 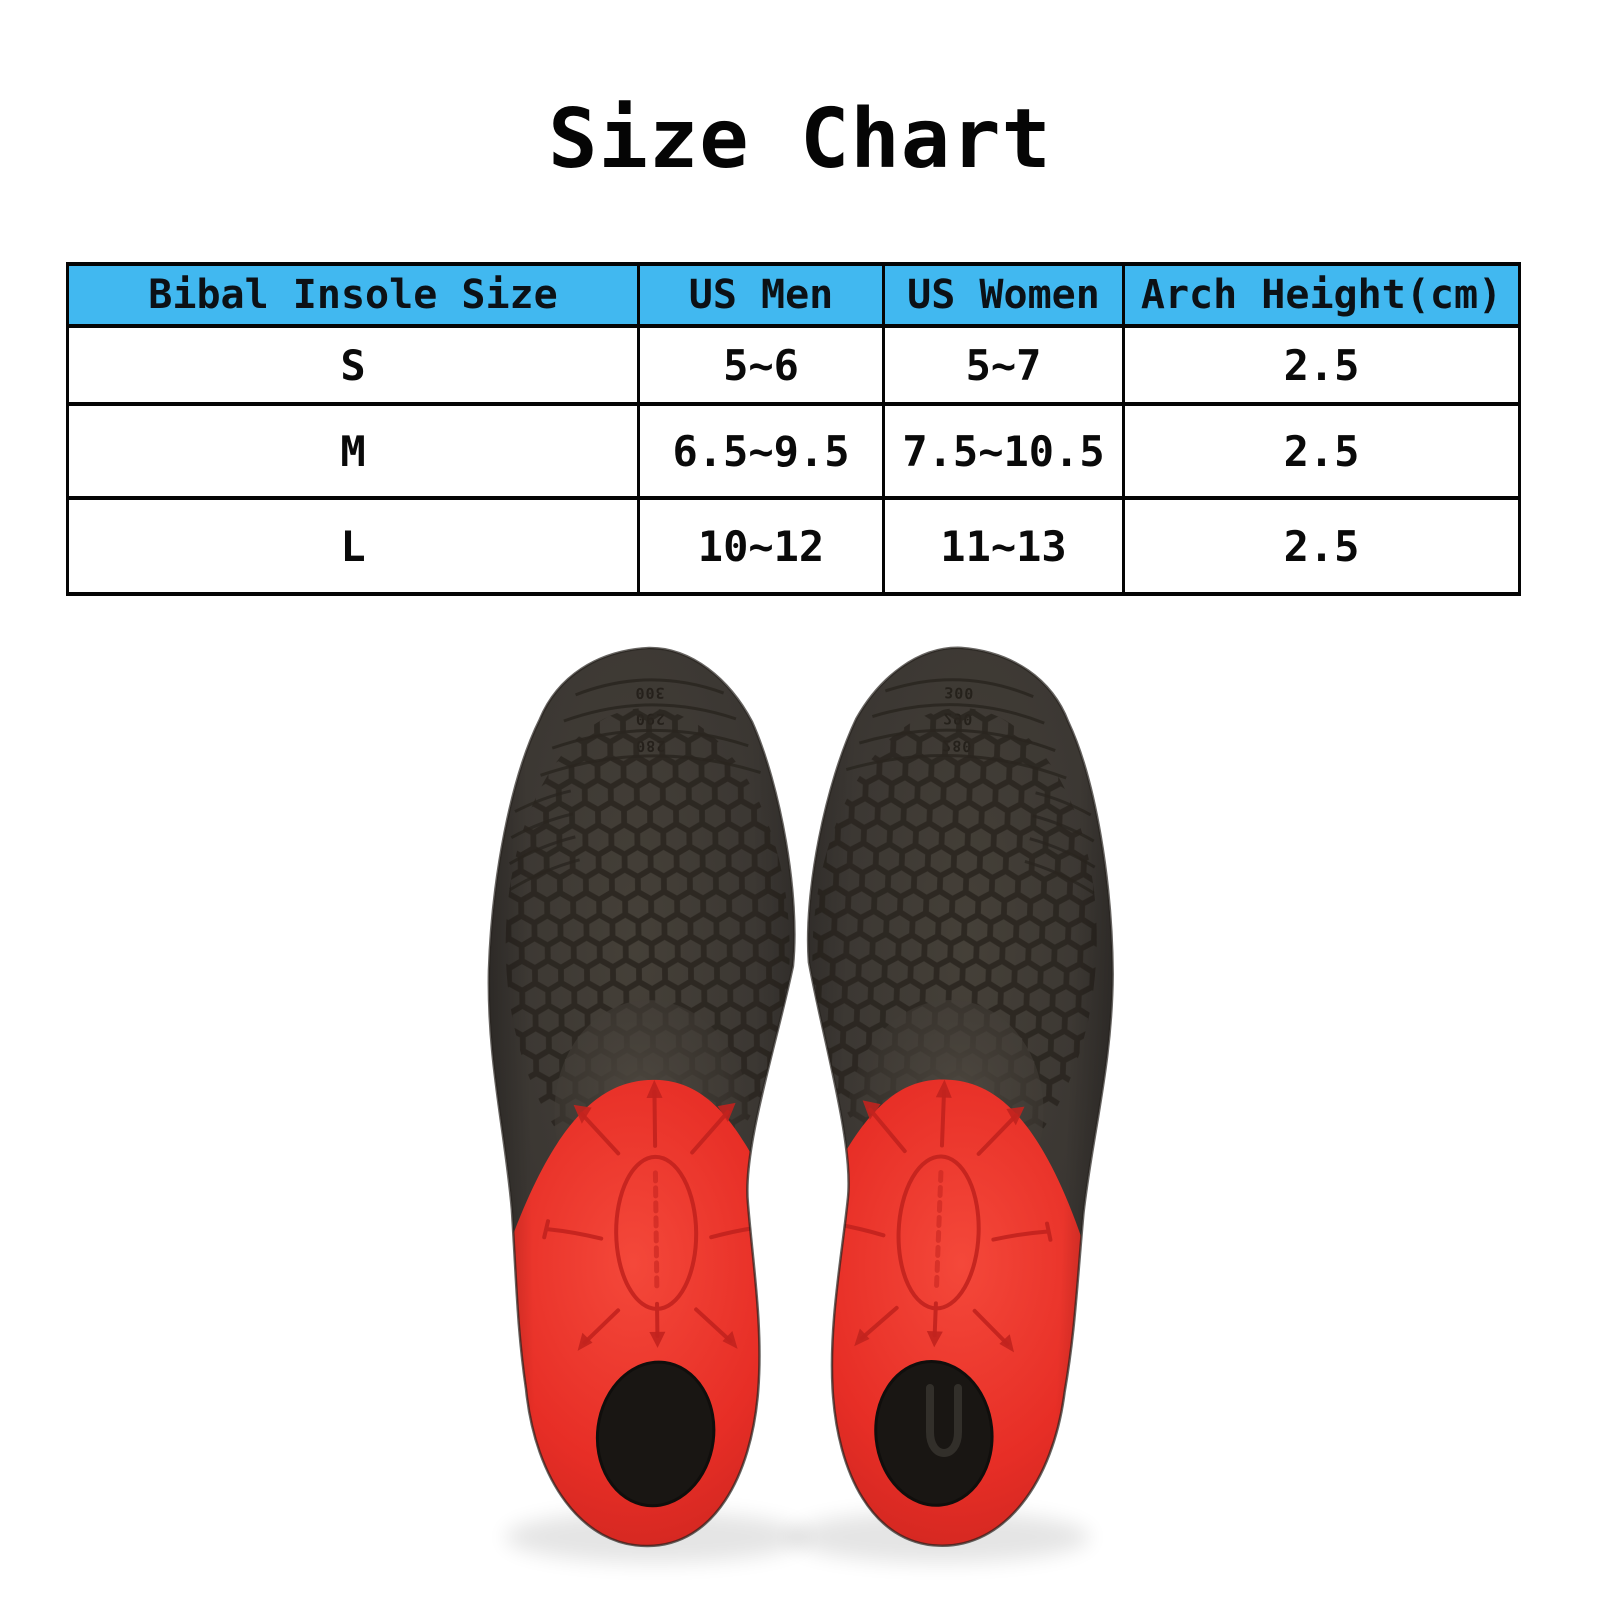 I want to click on cell-us-men: 10~12, so click(x=761, y=546).